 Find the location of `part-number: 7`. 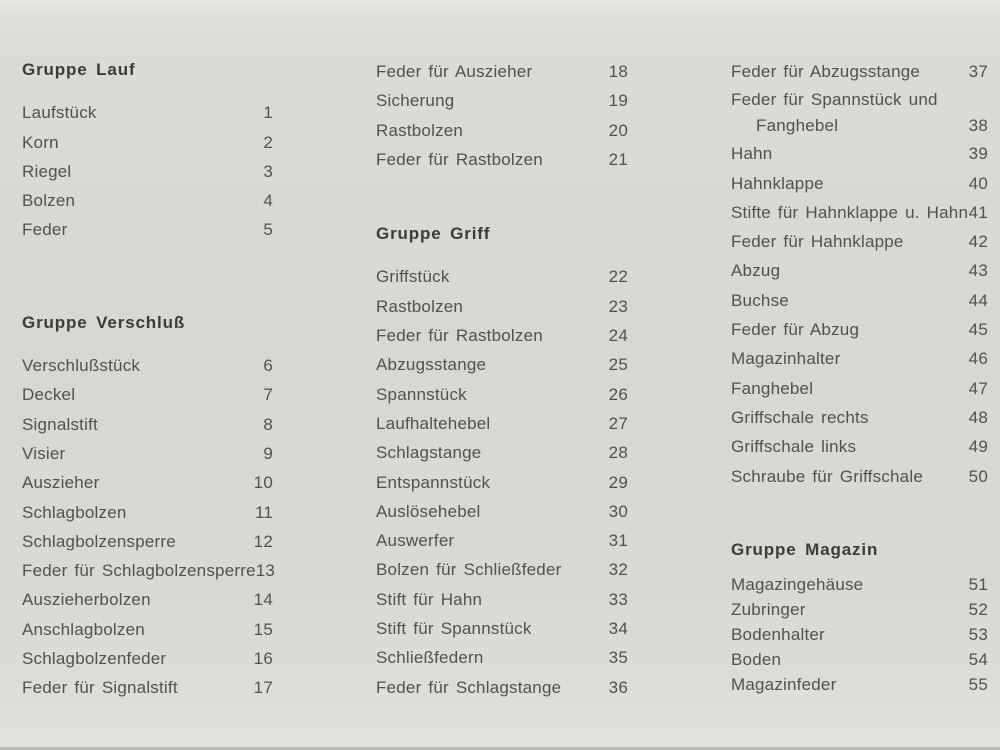

part-number: 7 is located at coordinates (268, 395).